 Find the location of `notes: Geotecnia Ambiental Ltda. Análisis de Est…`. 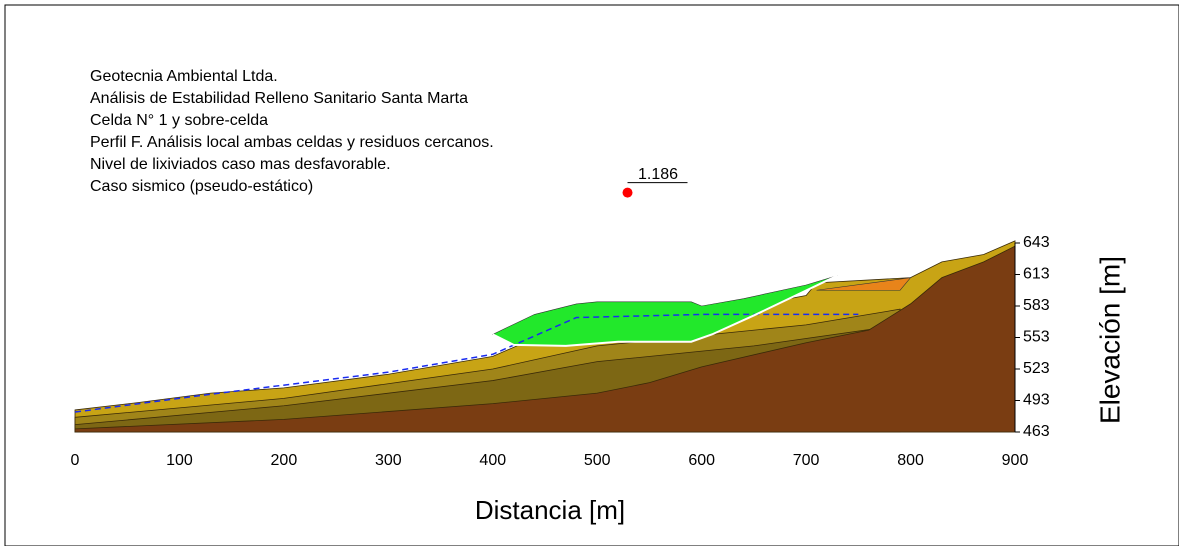

notes: Geotecnia Ambiental Ltda. Análisis de Est… is located at coordinates (292, 131).